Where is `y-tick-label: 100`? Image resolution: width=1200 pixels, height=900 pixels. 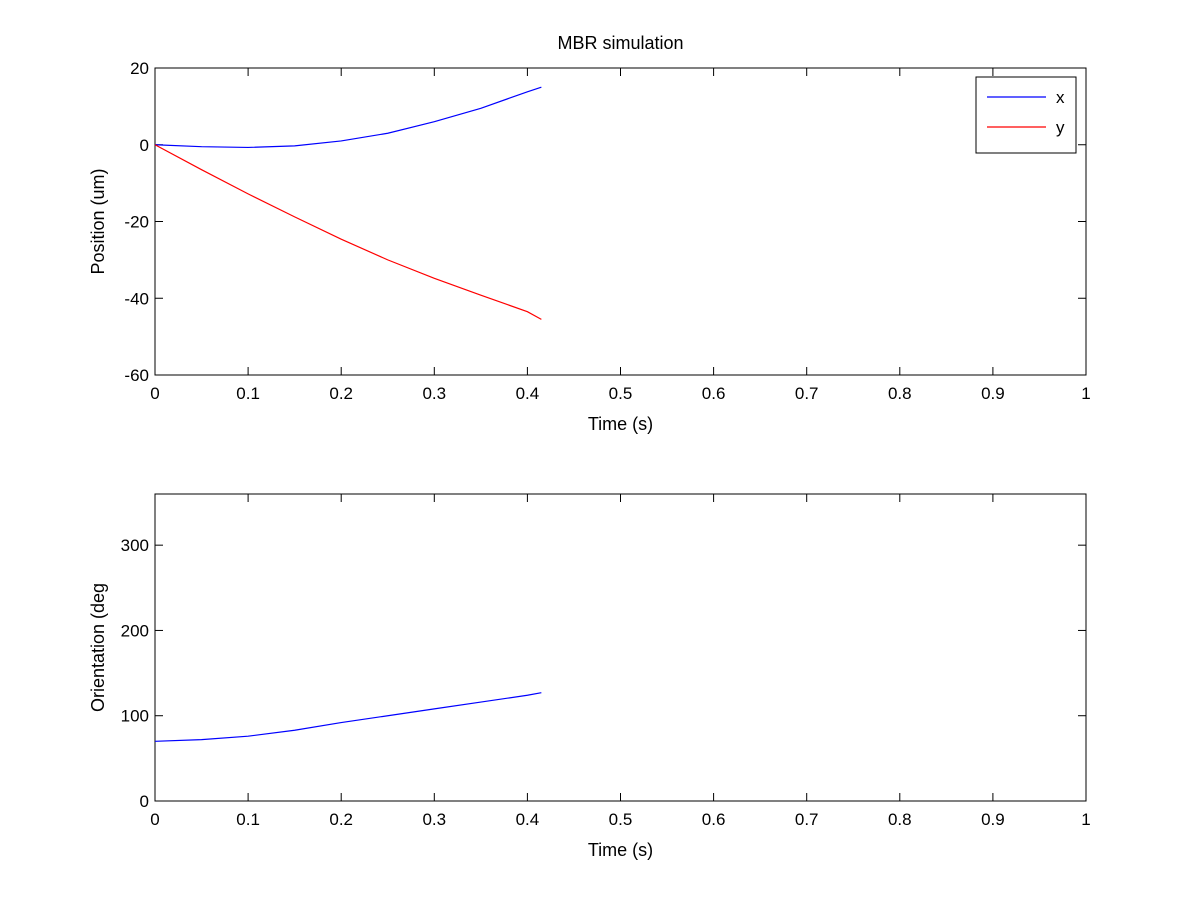
y-tick-label: 100 is located at coordinates (135, 716).